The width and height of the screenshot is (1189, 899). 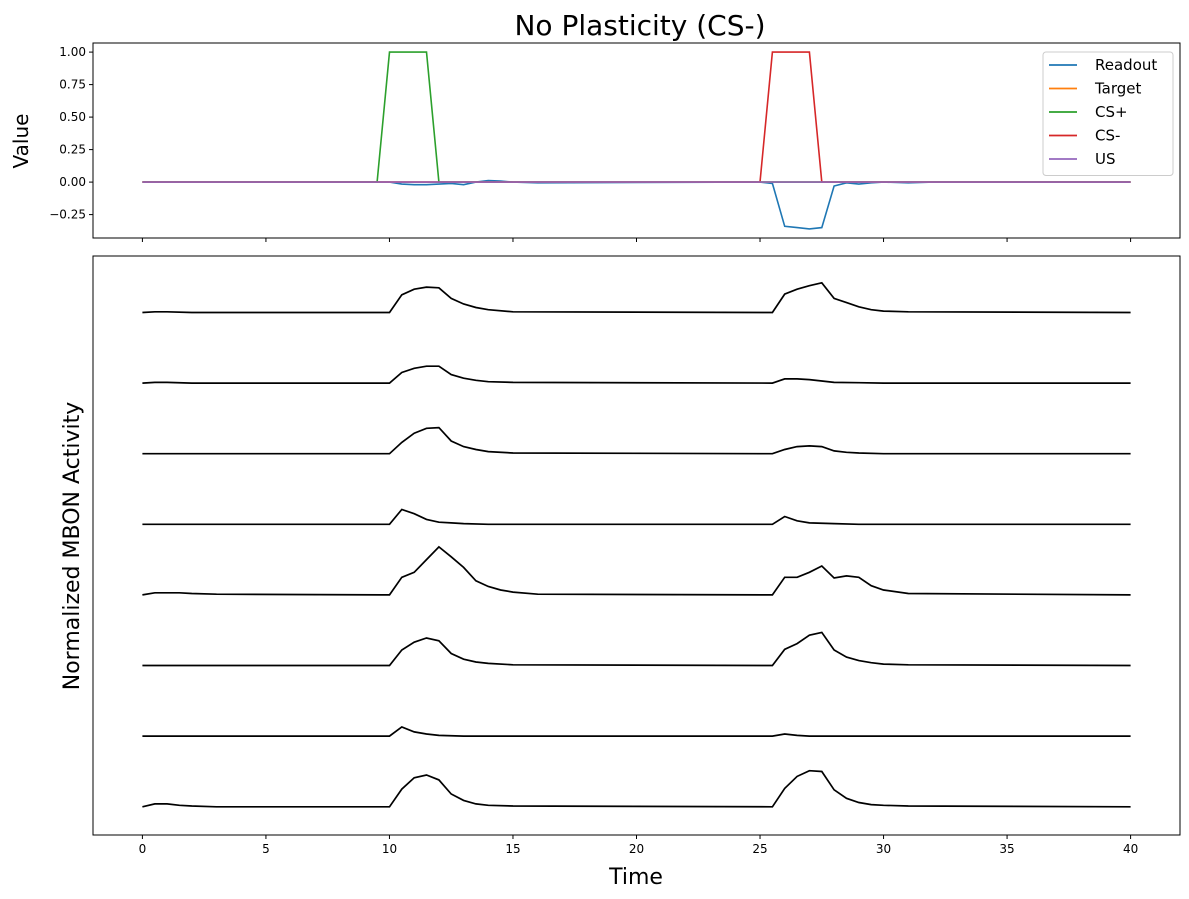 I want to click on legend-entry-label: CS+, so click(x=1111, y=112).